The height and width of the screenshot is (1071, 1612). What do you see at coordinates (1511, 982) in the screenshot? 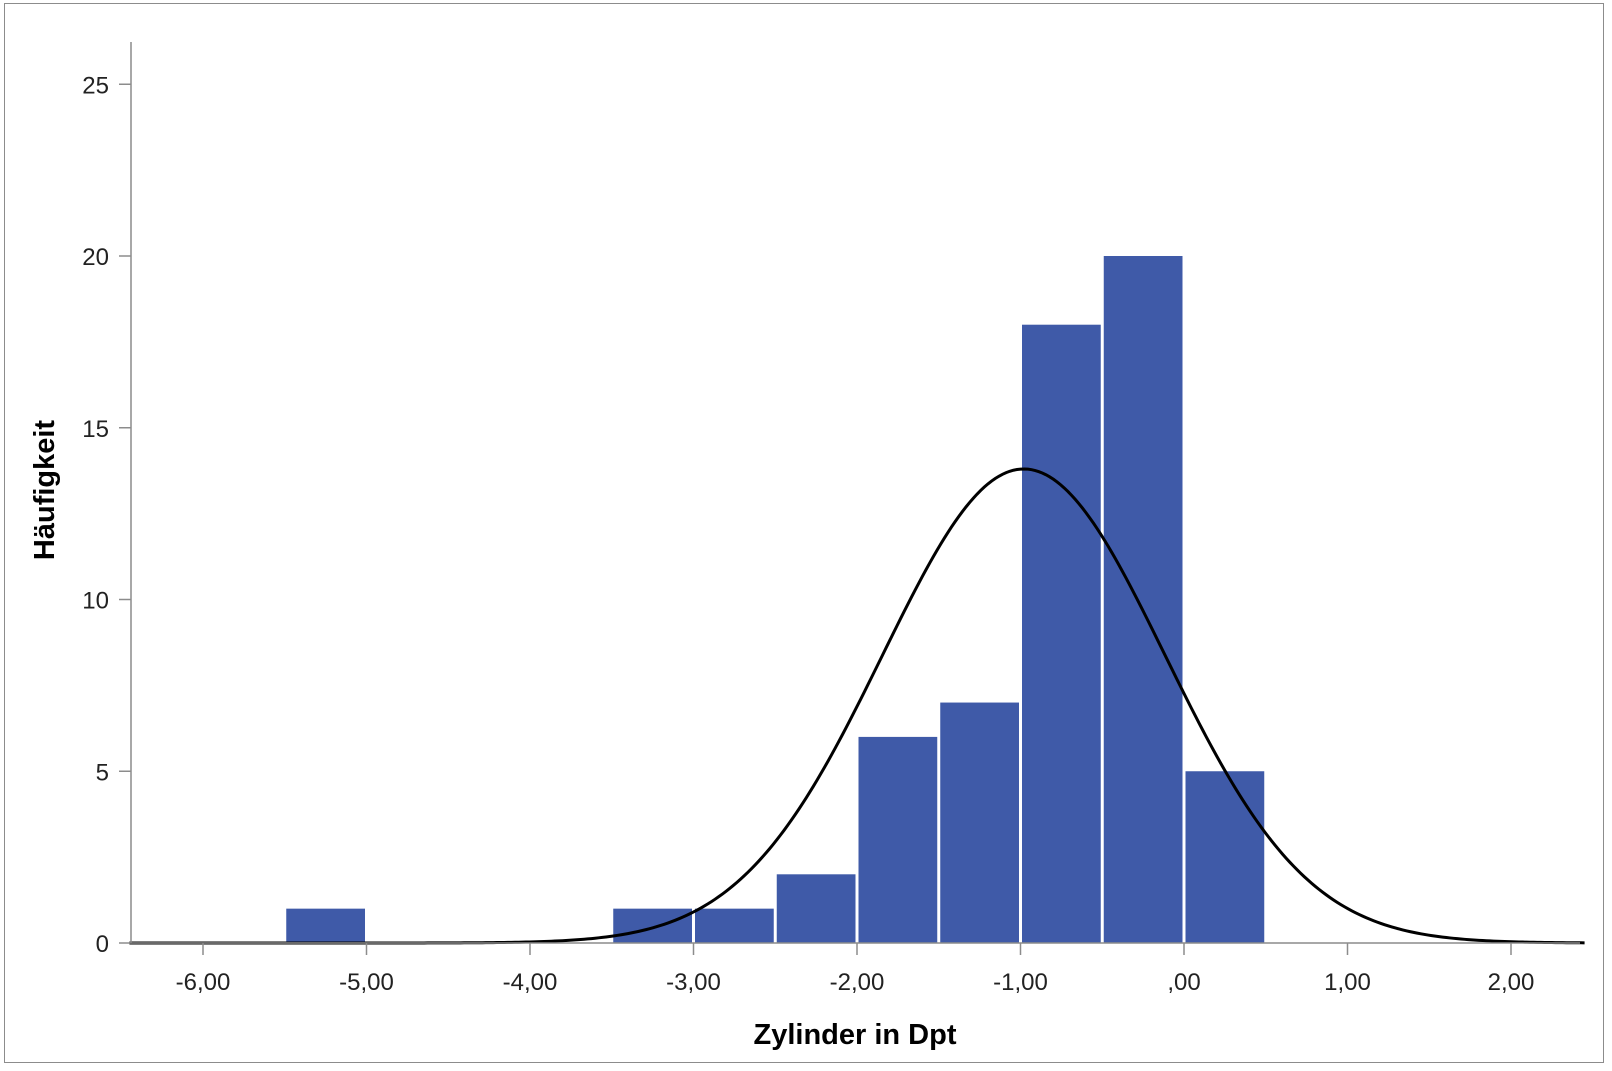
I see `x-tick-label: 2,00` at bounding box center [1511, 982].